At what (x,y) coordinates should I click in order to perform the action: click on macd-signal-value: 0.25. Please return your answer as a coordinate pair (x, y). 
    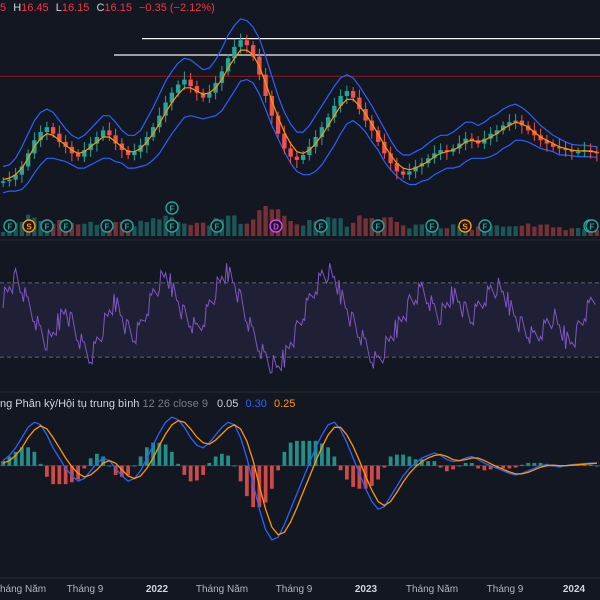
    Looking at the image, I should click on (284, 404).